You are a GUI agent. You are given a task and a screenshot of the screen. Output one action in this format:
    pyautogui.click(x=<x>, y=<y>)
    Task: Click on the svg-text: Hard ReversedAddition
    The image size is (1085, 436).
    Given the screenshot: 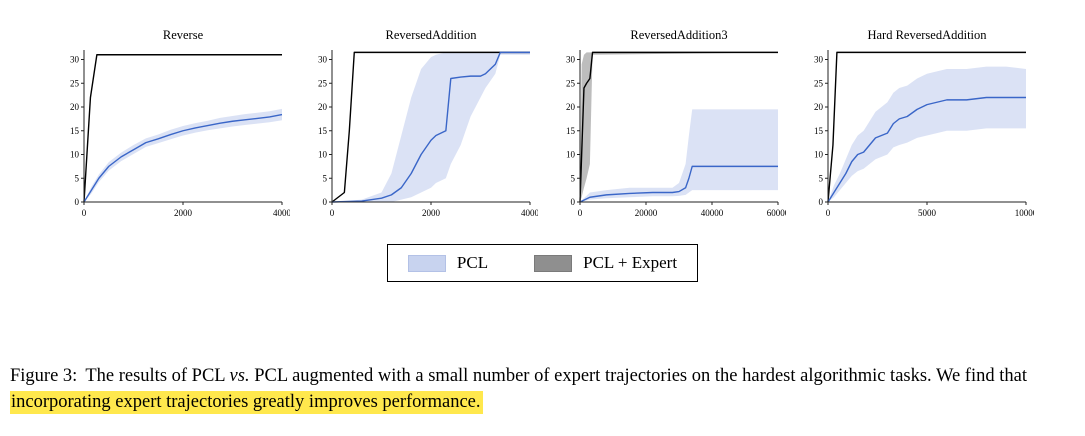 What is the action you would take?
    pyautogui.click(x=927, y=35)
    